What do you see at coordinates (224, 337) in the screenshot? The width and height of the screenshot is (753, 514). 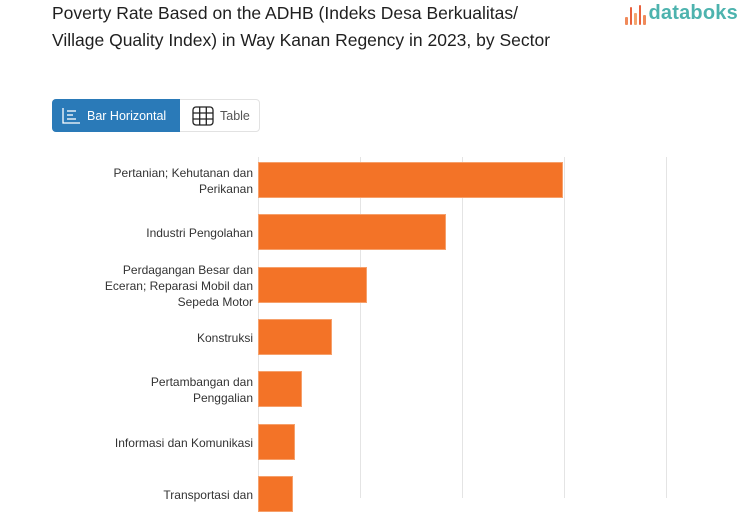 I see `category-label: Konstruksi` at bounding box center [224, 337].